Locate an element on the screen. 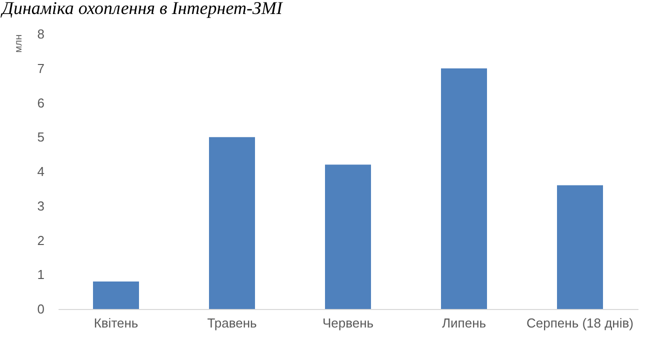  y-tick-label: 5 is located at coordinates (40, 137).